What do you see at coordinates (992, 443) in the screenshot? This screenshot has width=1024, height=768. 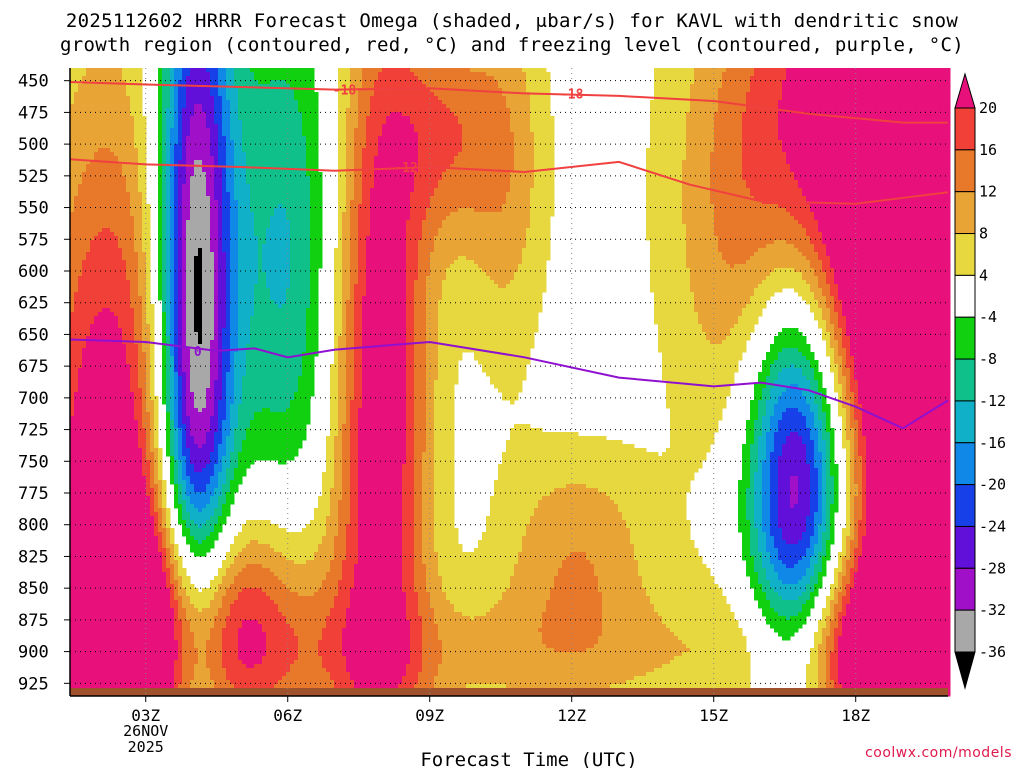 I see `colorbar-label: -16` at bounding box center [992, 443].